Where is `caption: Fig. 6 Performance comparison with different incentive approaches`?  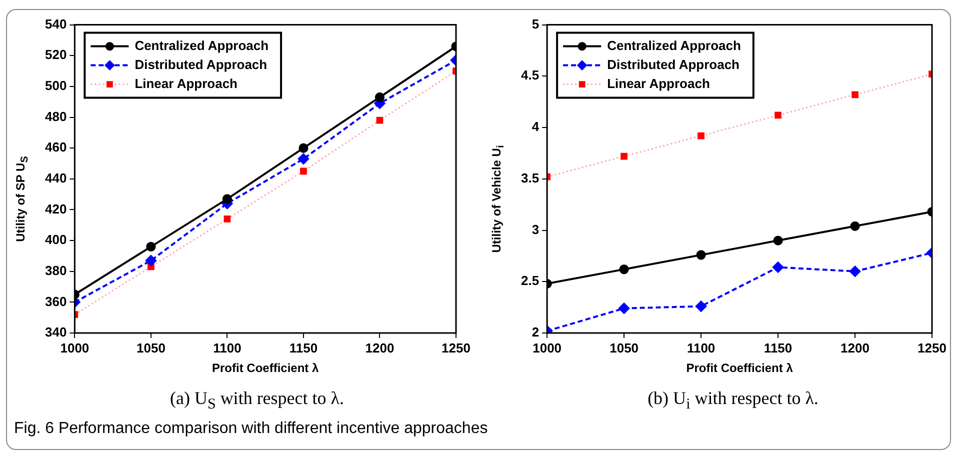 caption: Fig. 6 Performance comparison with different incentive approaches is located at coordinates (251, 429).